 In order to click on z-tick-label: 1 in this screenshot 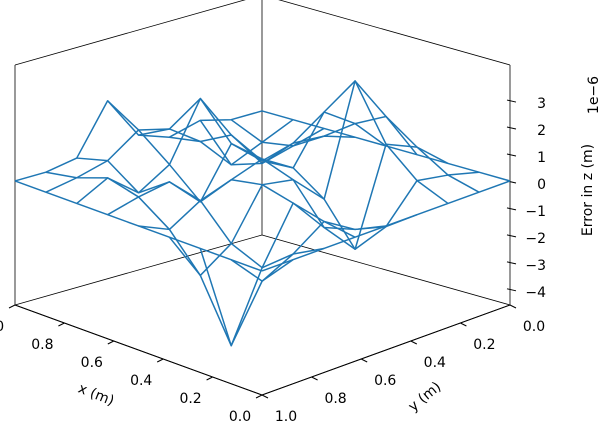, I will do `click(541, 158)`.